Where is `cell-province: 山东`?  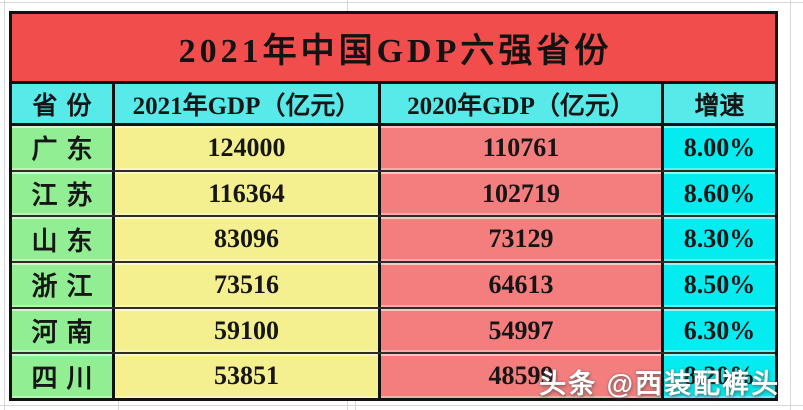
cell-province: 山东 is located at coordinates (63, 239).